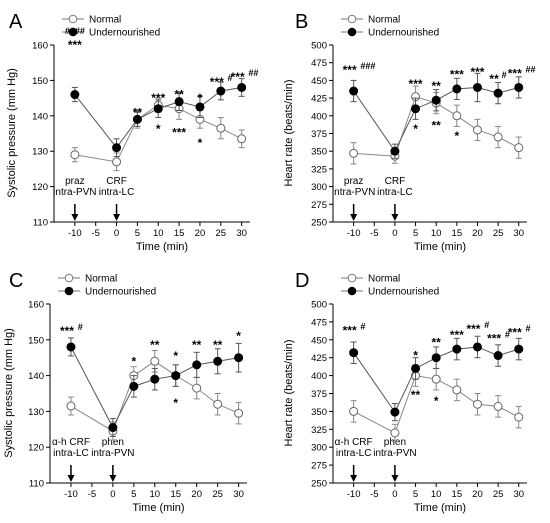  I want to click on y-tick-label: 130, so click(36, 412).